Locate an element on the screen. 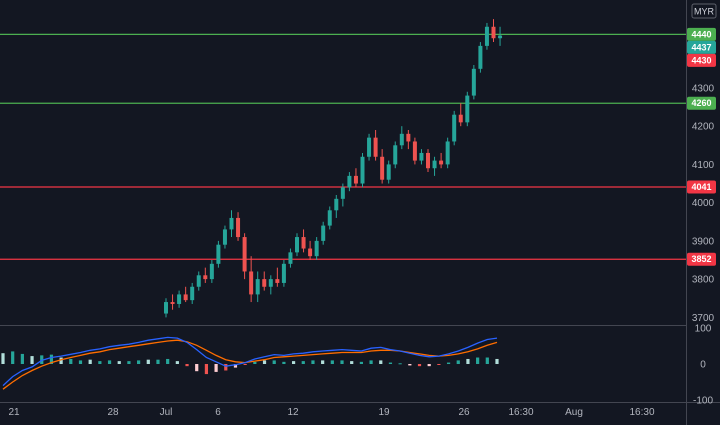  oscillator-axis: 100 0 -100 is located at coordinates (703, 365).